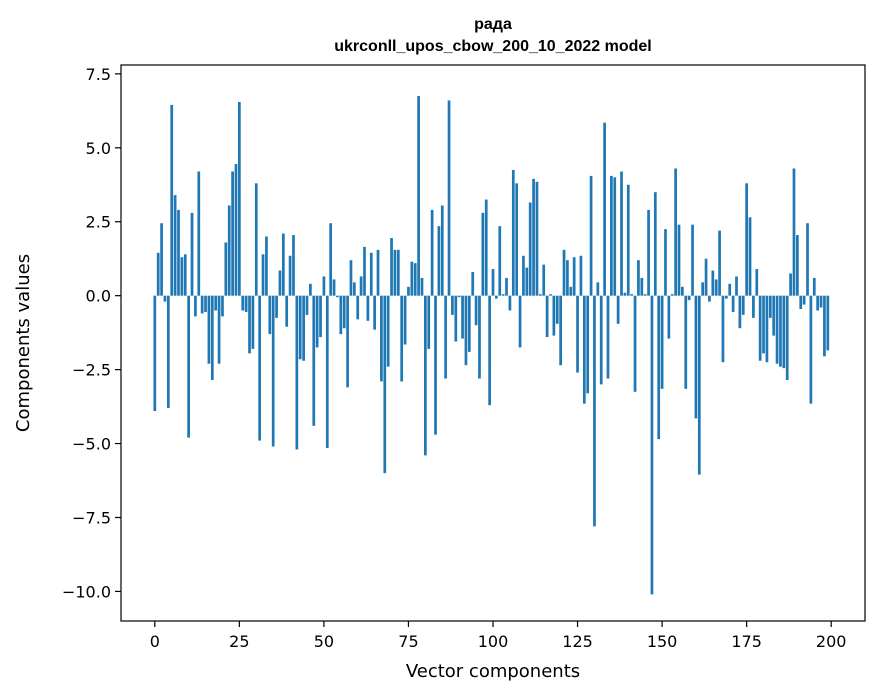 This screenshot has width=880, height=696. I want to click on y-tick-label: −2.5, so click(91, 370).